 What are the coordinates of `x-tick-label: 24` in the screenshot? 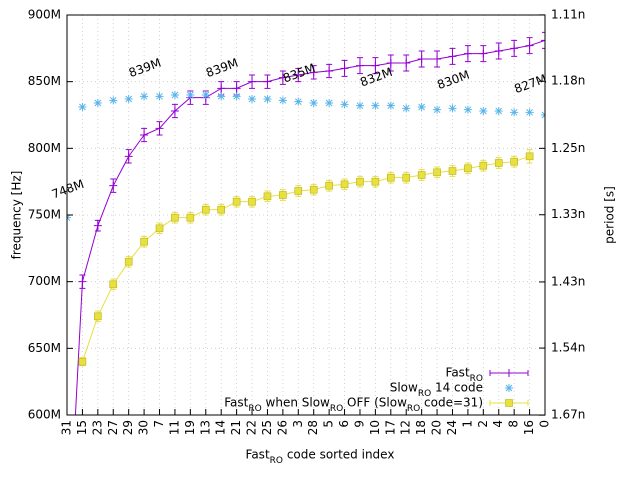 It's located at (452, 427).